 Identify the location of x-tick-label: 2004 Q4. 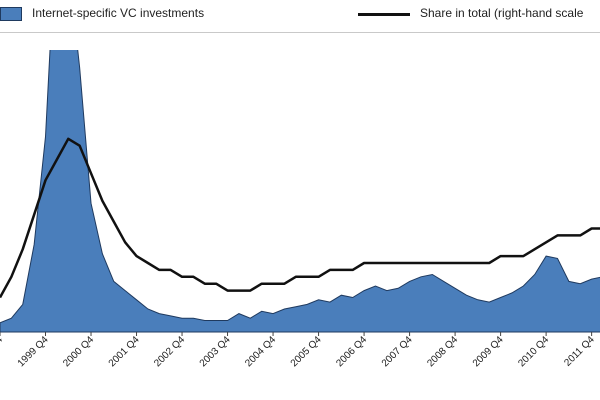
(260, 351).